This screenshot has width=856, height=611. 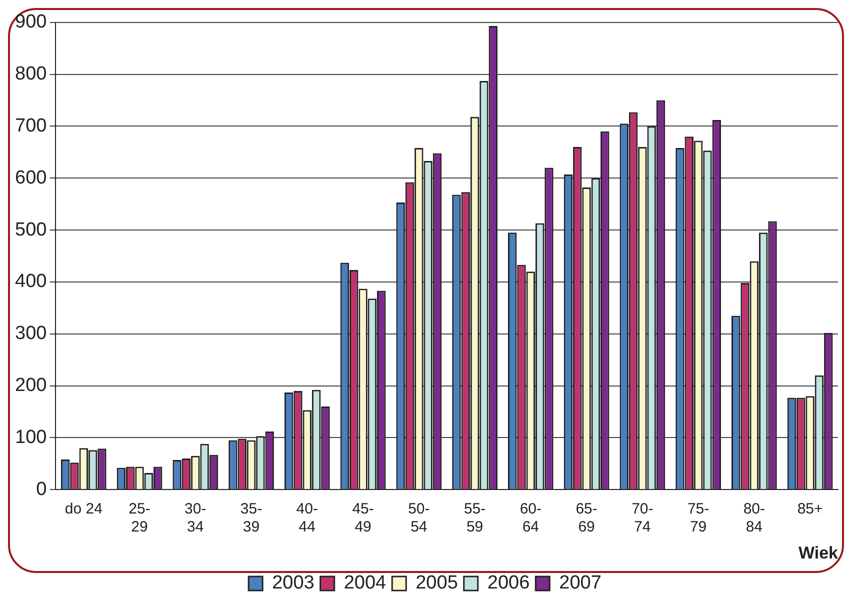 I want to click on y-tick-label: 100, so click(x=31, y=437).